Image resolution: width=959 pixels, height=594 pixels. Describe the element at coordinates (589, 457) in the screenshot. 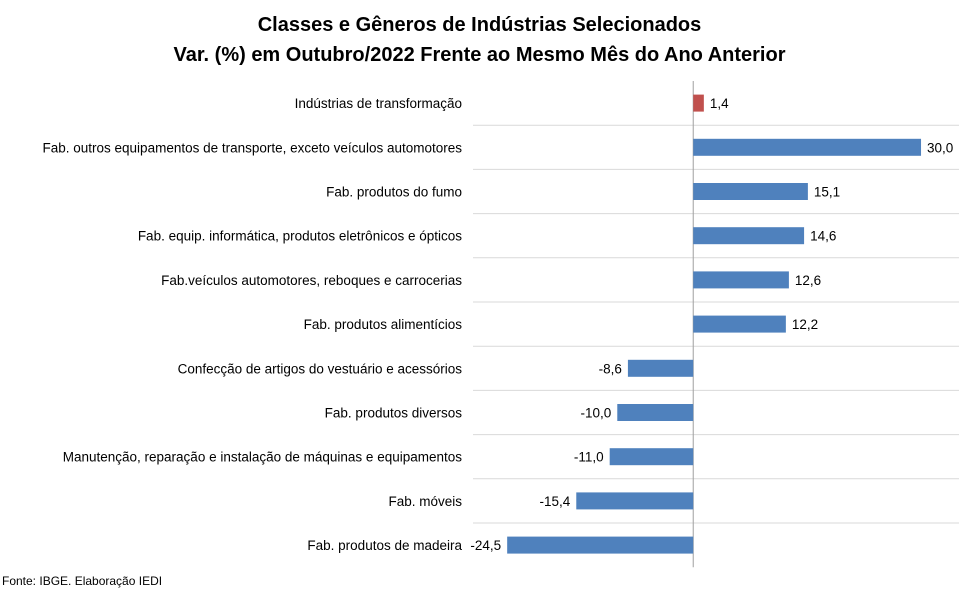

I see `data-label: -11,0` at that location.